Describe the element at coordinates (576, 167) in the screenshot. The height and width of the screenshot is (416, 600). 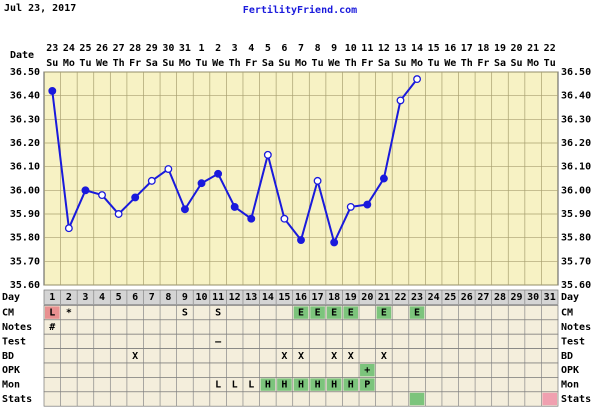
I see `y-tick-label-right: 36.10` at that location.